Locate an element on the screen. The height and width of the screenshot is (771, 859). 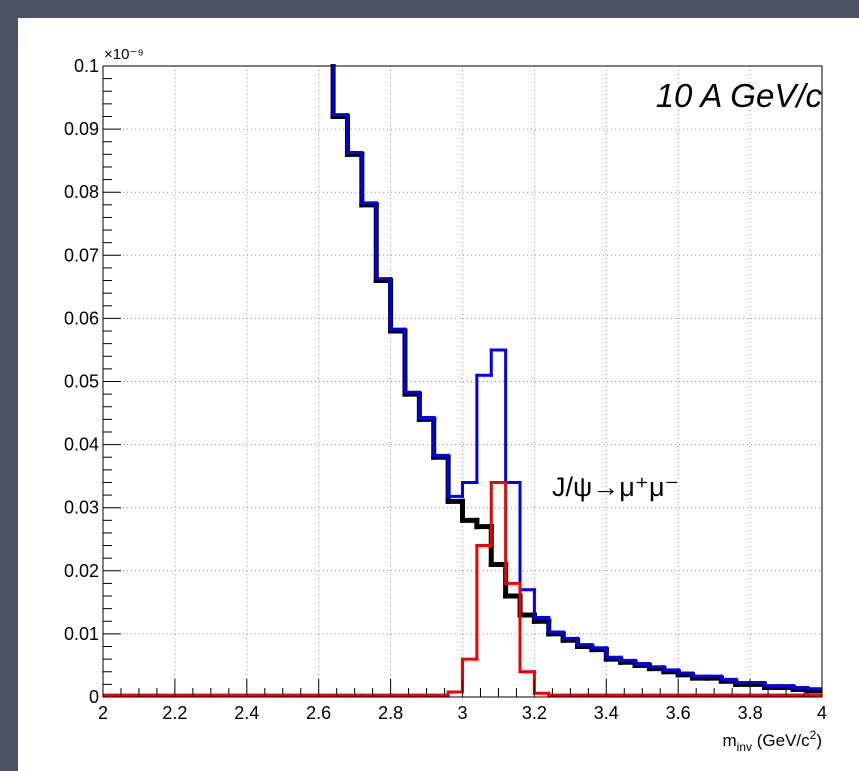
annotation: 10 A GeV/c is located at coordinates (739, 95).